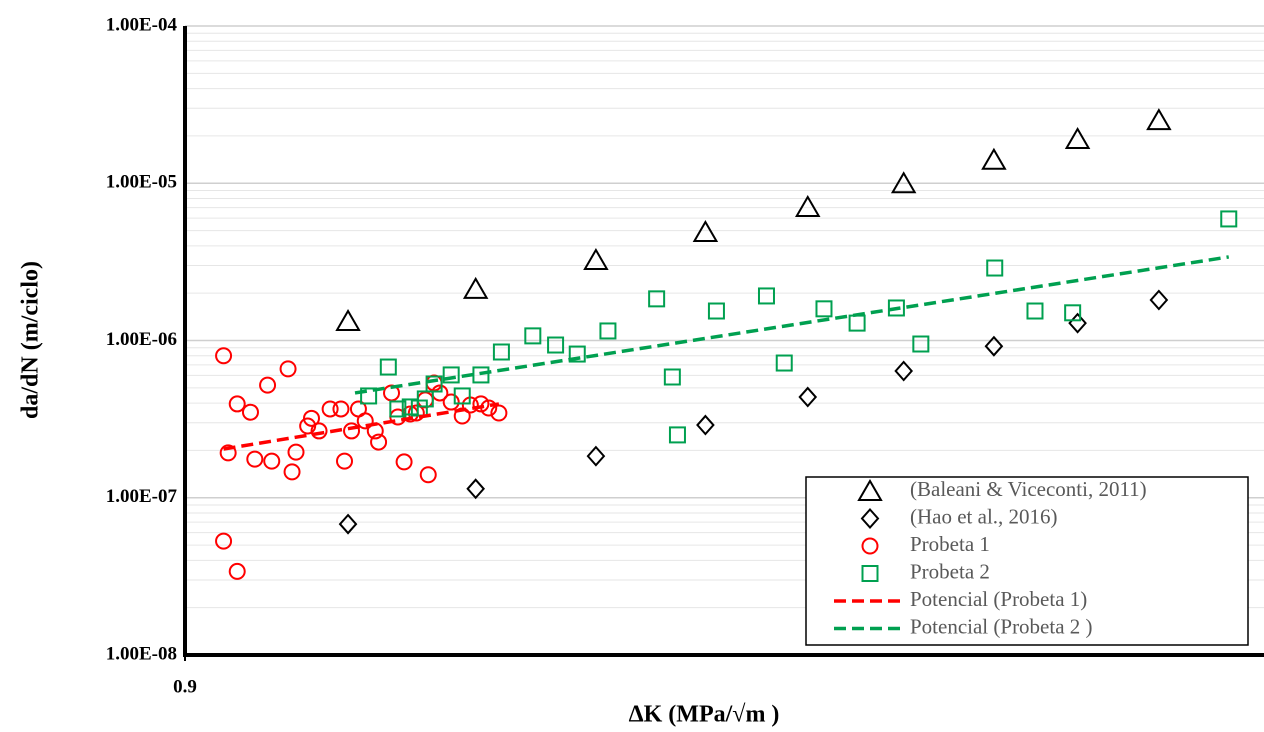  Describe the element at coordinates (984, 516) in the screenshot. I see `legend-label: (Hao et al., 2016)` at that location.